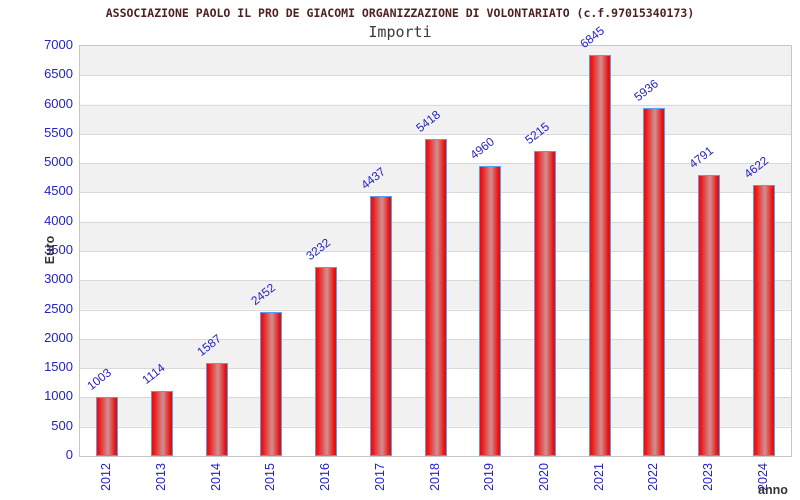 The height and width of the screenshot is (500, 800). I want to click on bar-value-label: 5936, so click(646, 90).